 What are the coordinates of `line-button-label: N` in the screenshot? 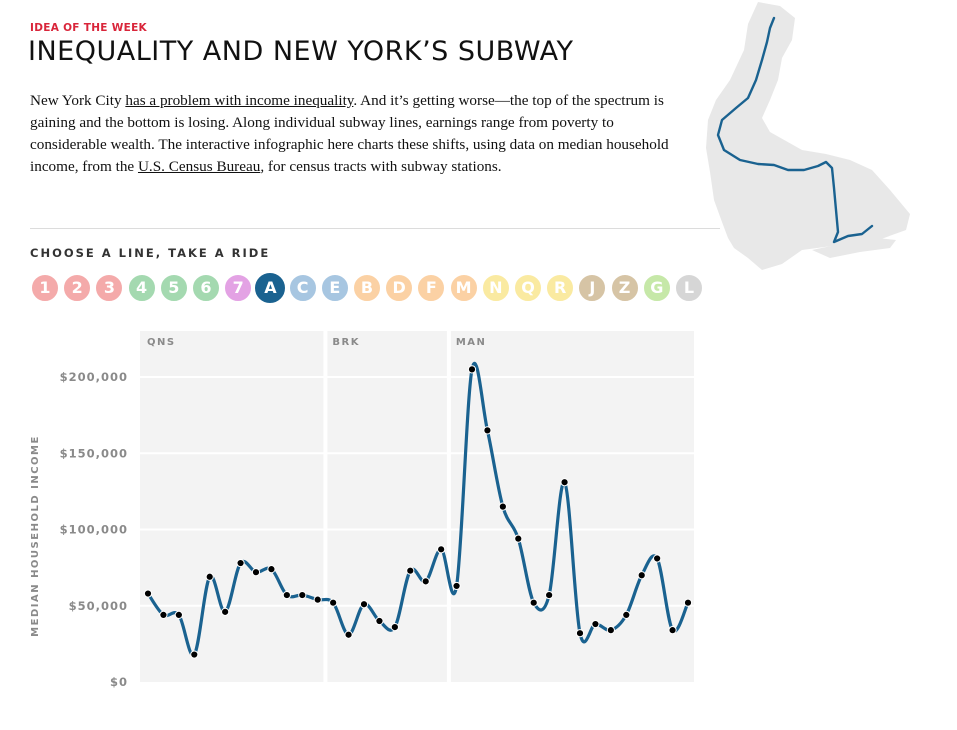 It's located at (496, 287).